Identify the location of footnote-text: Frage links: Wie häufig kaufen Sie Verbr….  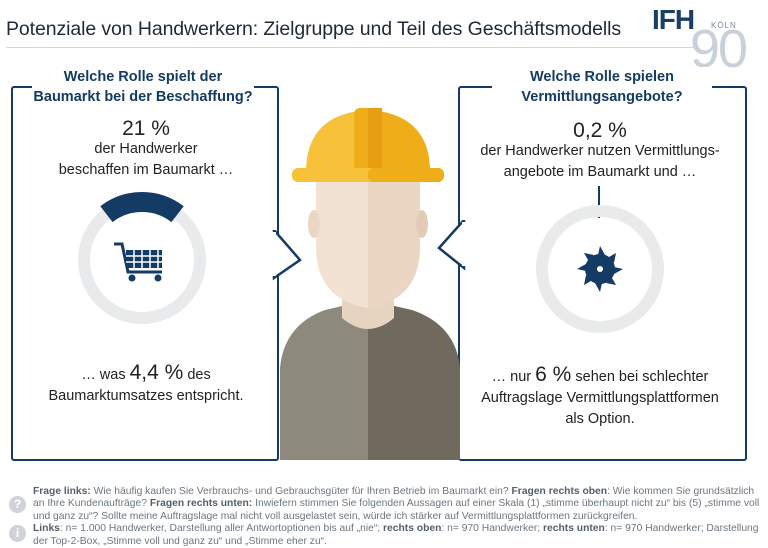
(396, 516).